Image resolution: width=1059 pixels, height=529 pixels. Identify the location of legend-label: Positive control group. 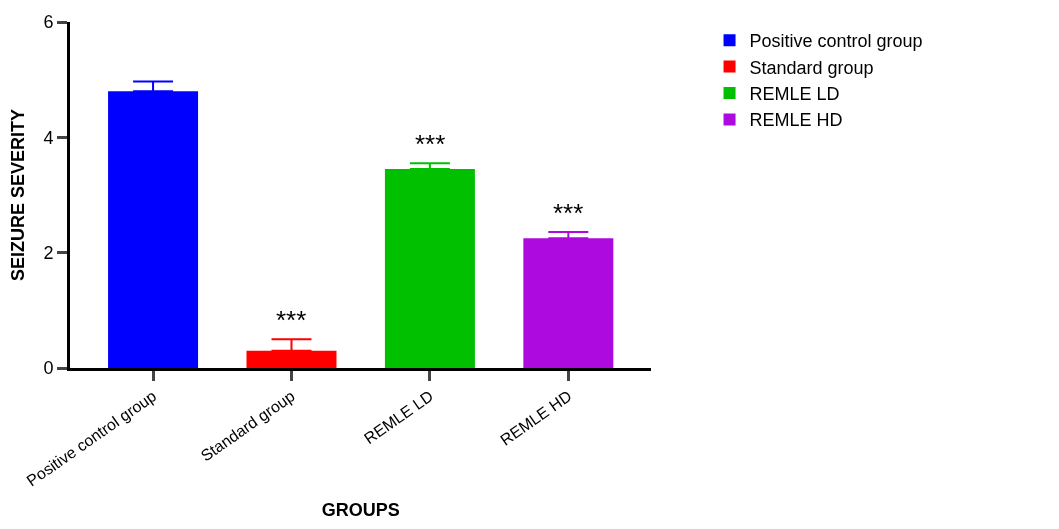
(836, 41).